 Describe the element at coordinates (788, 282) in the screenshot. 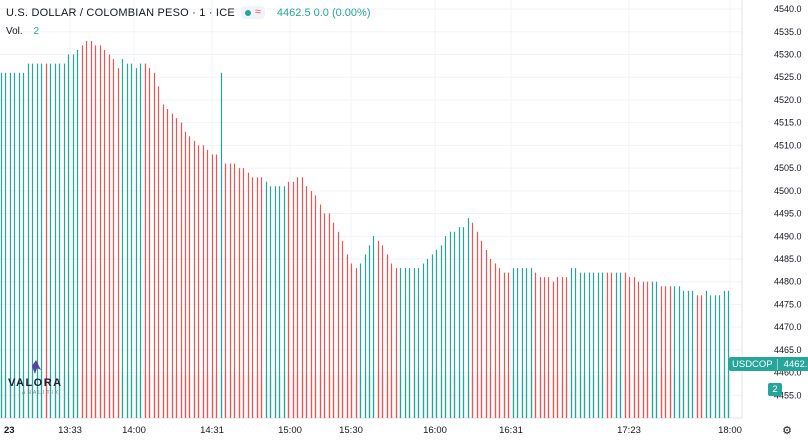

I see `price-tick-label: 4480.0` at that location.